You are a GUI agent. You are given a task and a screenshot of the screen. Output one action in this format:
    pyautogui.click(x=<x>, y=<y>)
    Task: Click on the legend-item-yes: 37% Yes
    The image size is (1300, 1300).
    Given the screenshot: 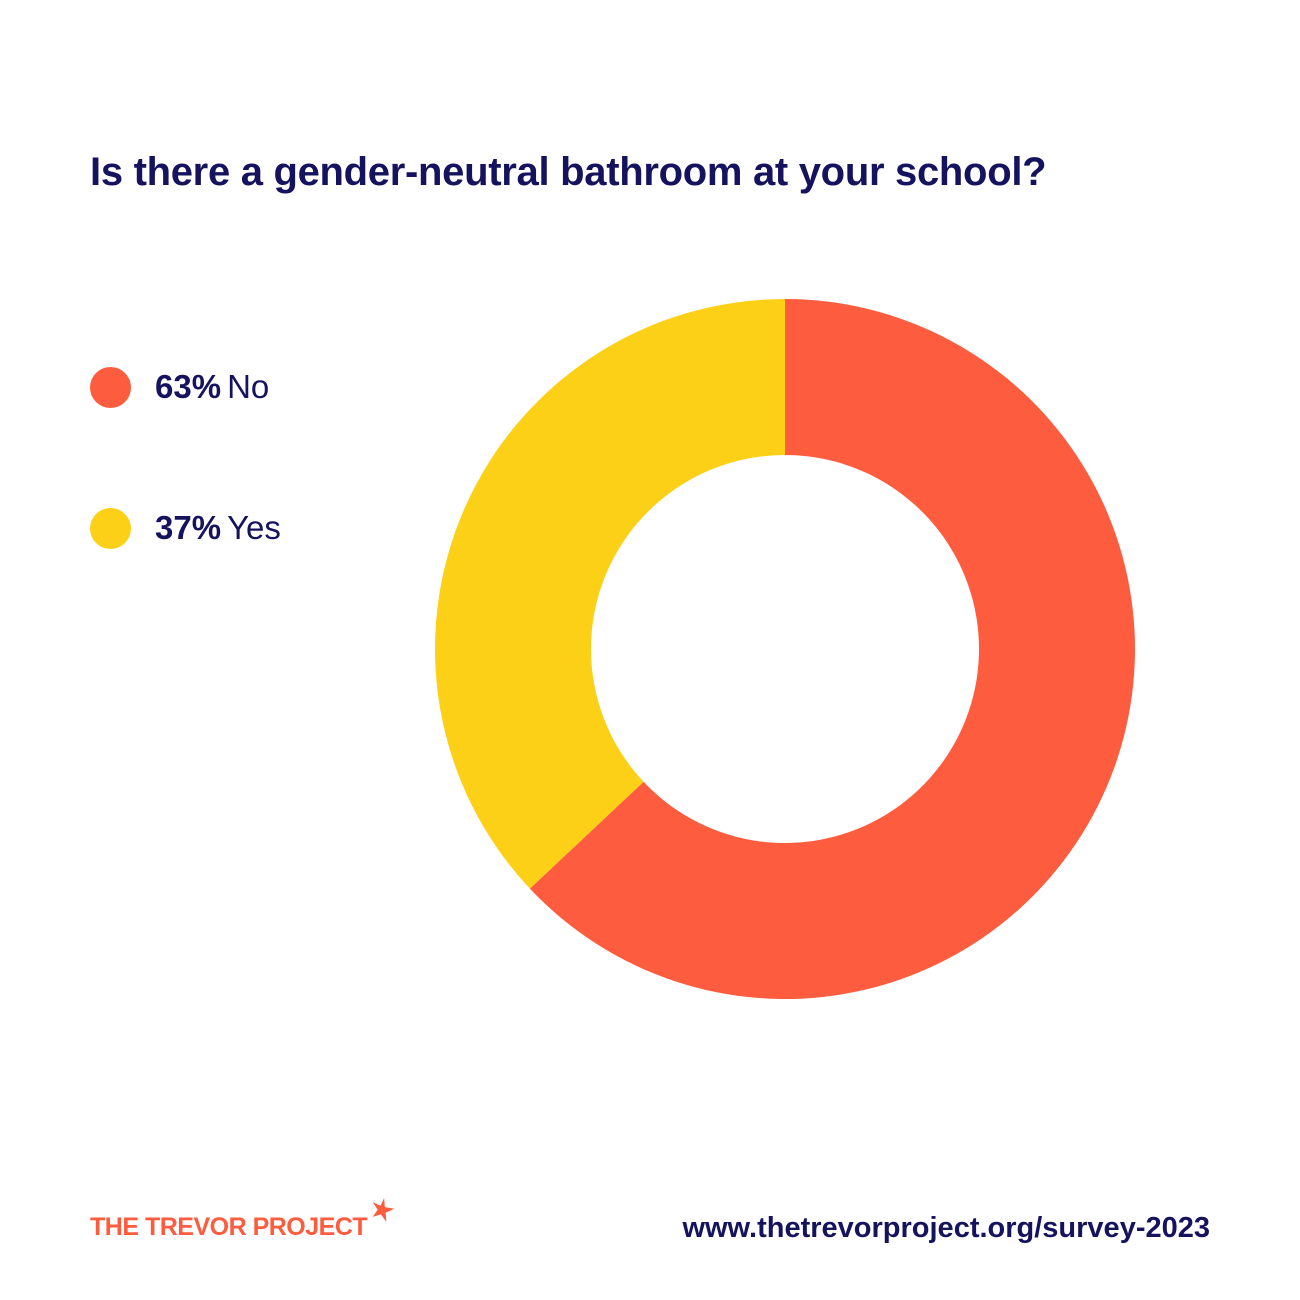 What is the action you would take?
    pyautogui.click(x=185, y=528)
    